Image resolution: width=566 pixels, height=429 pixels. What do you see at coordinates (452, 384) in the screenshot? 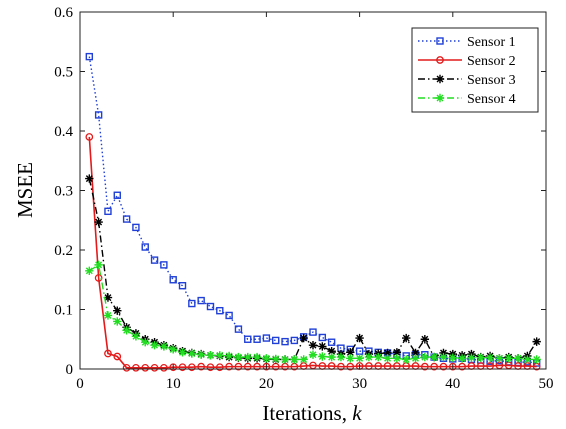
I see `x-tick-label: 40` at bounding box center [452, 384].